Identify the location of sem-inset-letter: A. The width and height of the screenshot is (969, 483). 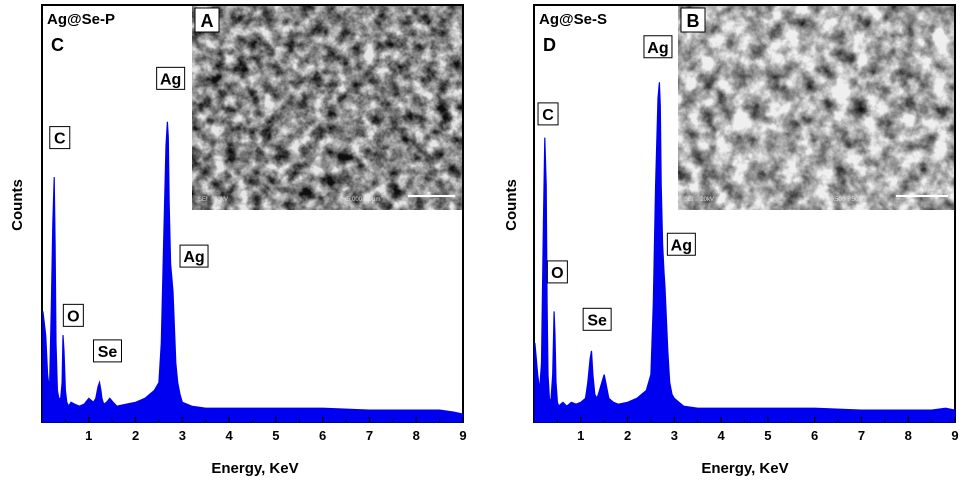
(207, 21).